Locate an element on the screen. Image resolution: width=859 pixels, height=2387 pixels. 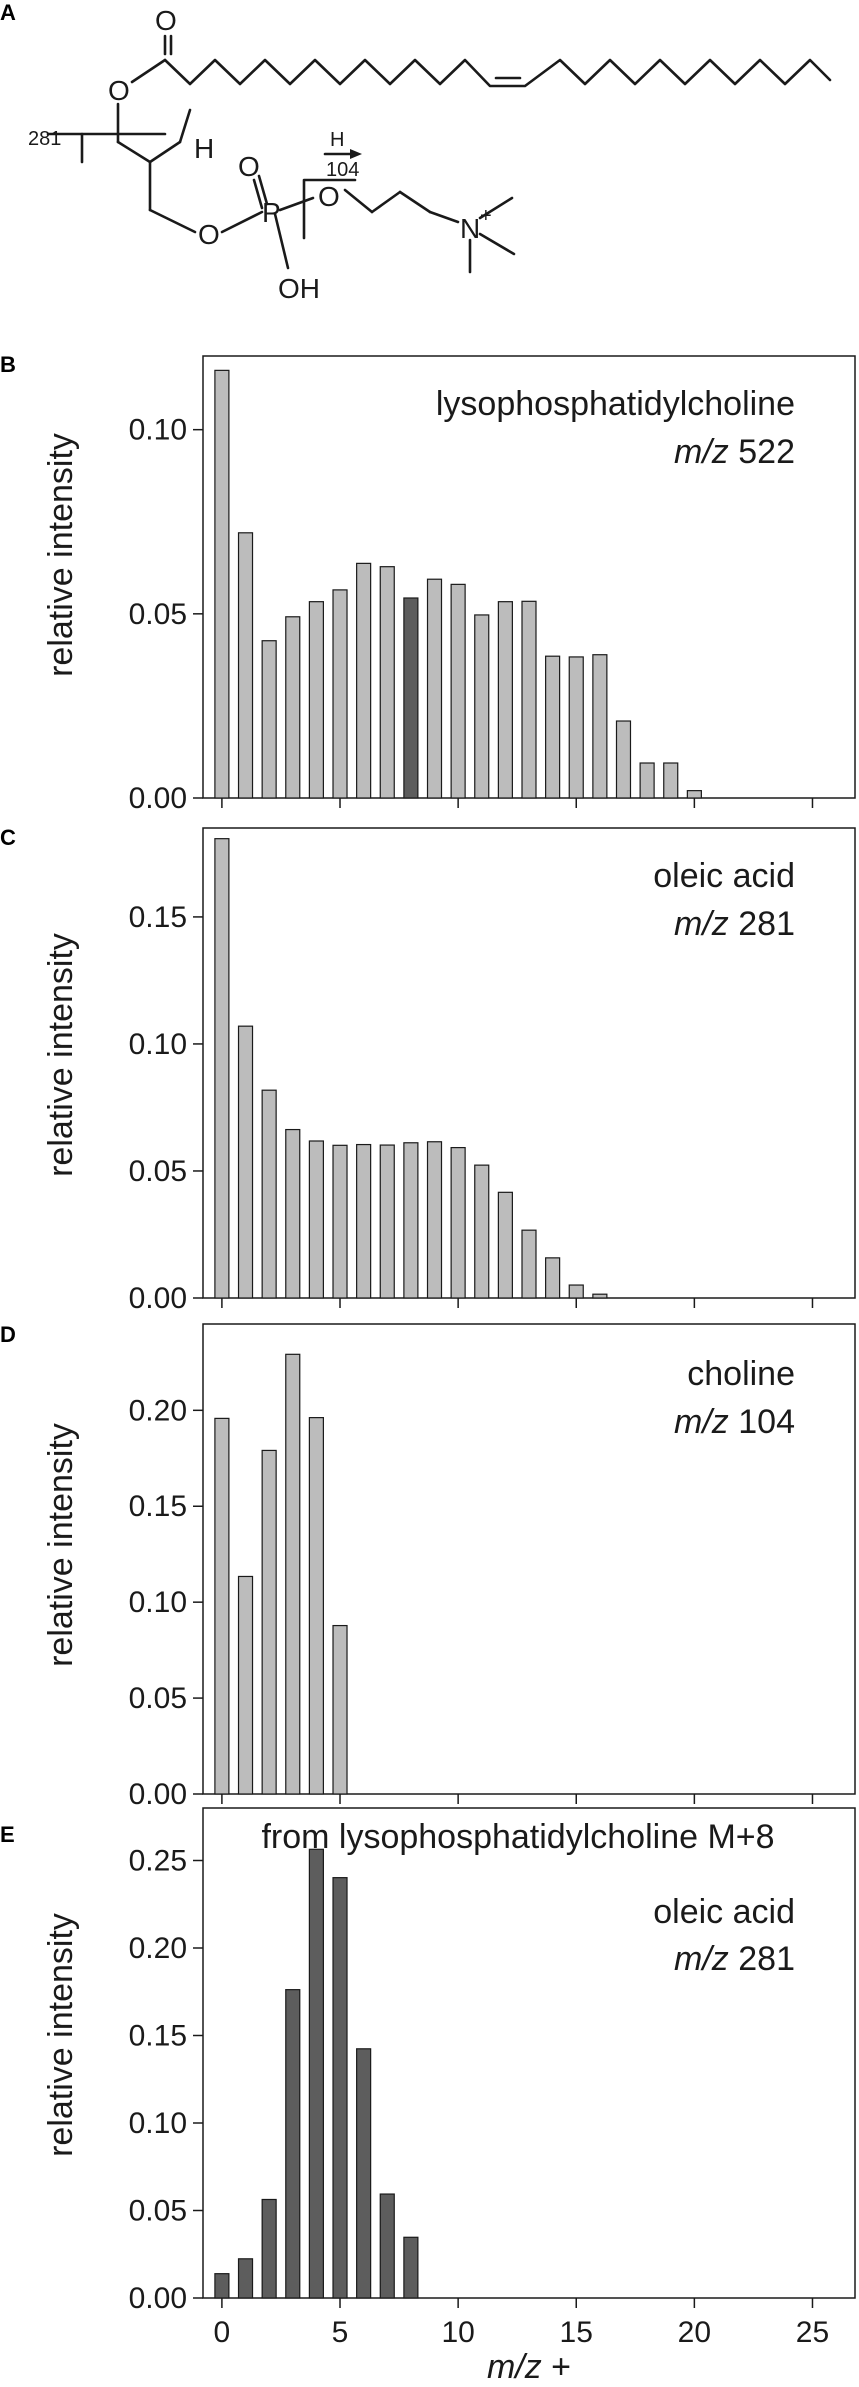
atom-h-hydroxyl: H is located at coordinates (204, 148).